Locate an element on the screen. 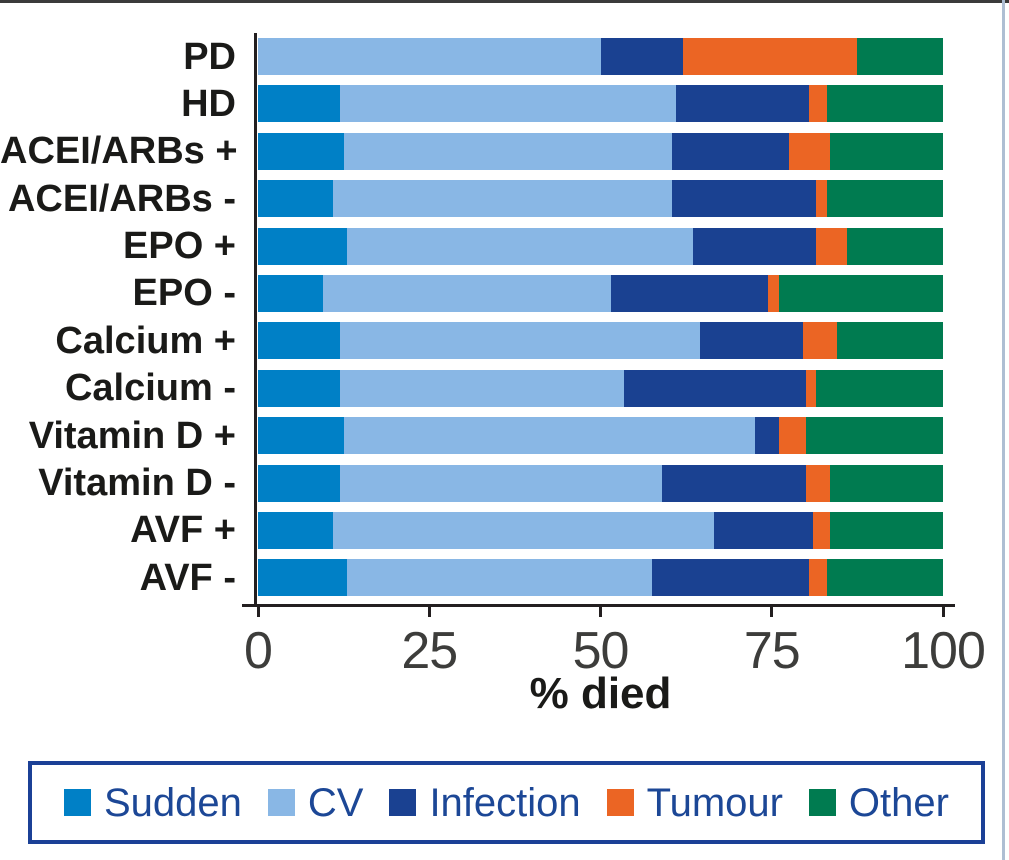  bar-row: AVF - is located at coordinates (471, 577).